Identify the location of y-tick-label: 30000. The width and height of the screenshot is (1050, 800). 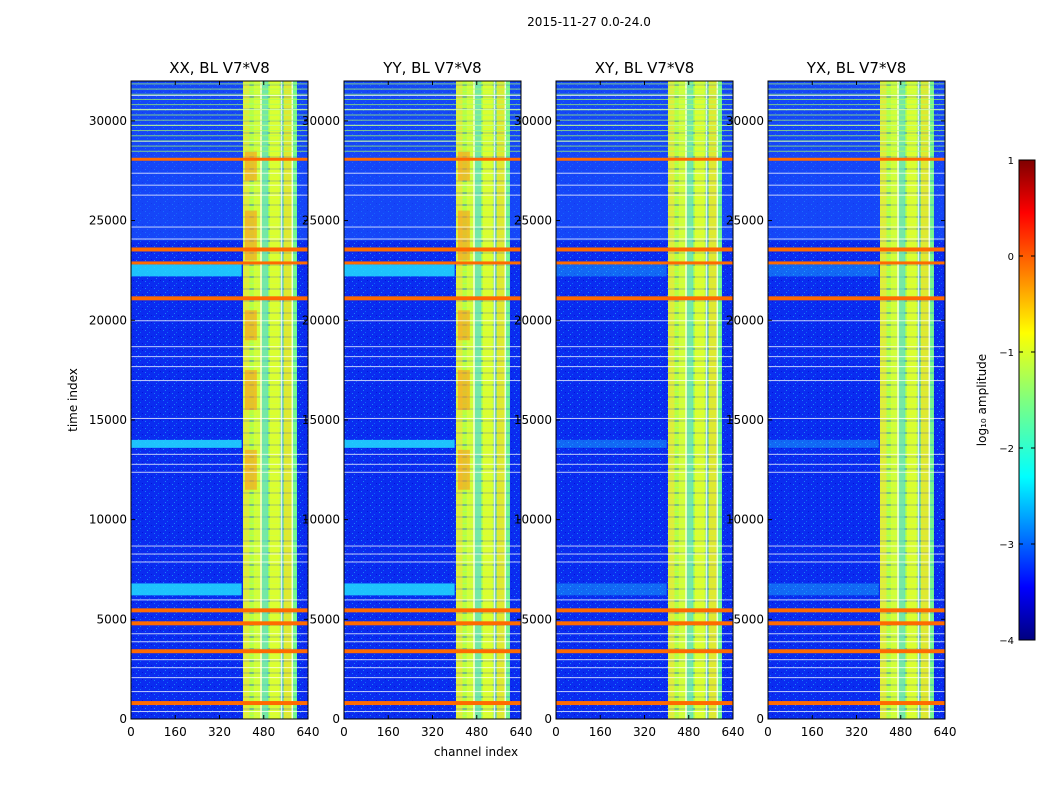
(745, 121).